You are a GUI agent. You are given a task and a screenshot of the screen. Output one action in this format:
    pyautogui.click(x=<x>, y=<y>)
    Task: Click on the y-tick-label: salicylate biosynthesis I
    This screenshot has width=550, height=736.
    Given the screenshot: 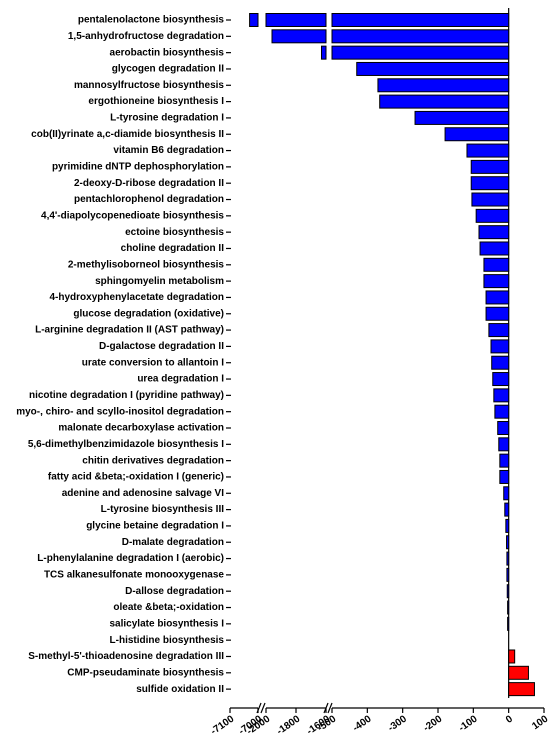 What is the action you would take?
    pyautogui.click(x=167, y=623)
    